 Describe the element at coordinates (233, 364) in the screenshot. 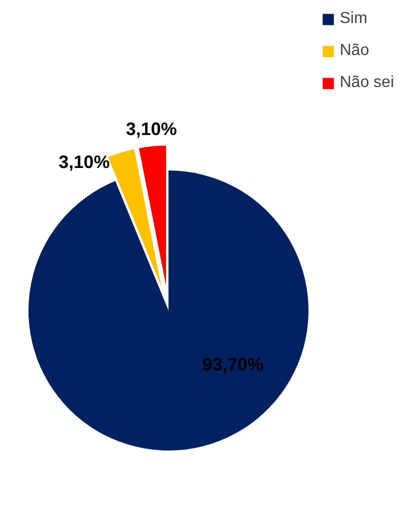

I see `data-label: 93,70%` at that location.